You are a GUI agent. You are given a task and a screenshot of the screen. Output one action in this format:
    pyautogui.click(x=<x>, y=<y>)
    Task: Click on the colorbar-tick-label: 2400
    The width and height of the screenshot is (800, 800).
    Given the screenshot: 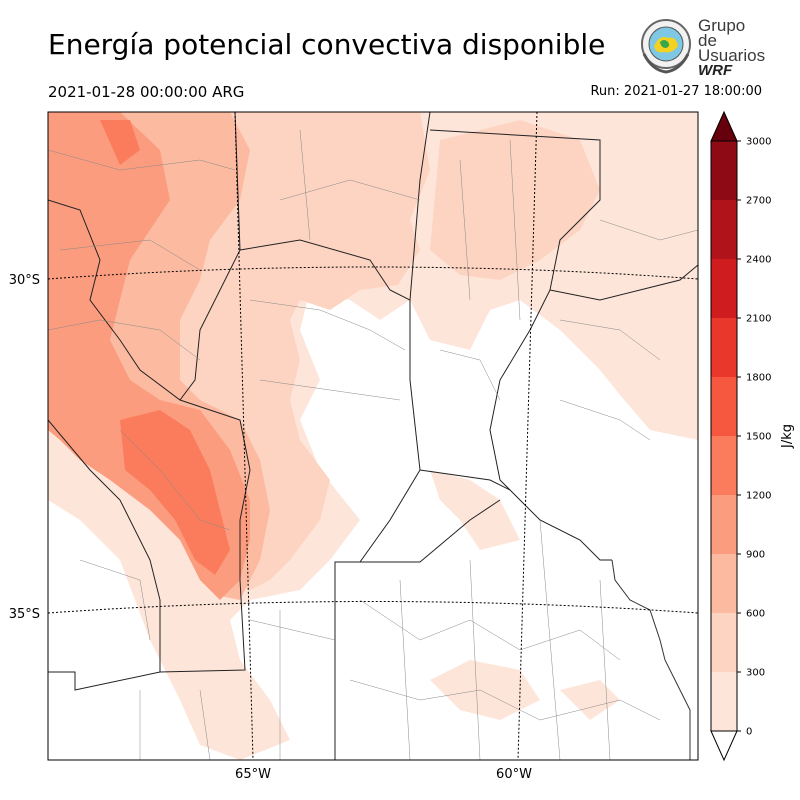 What is the action you would take?
    pyautogui.click(x=758, y=260)
    